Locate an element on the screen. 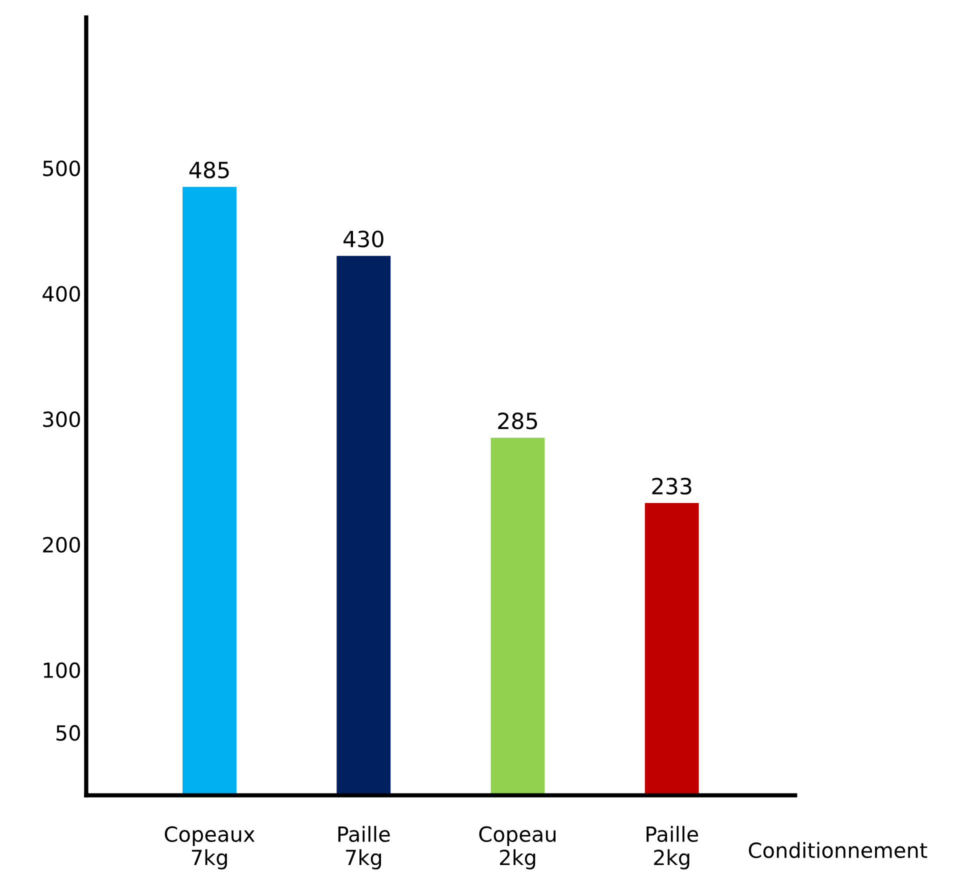  y-tick-label: 200 is located at coordinates (61, 544).